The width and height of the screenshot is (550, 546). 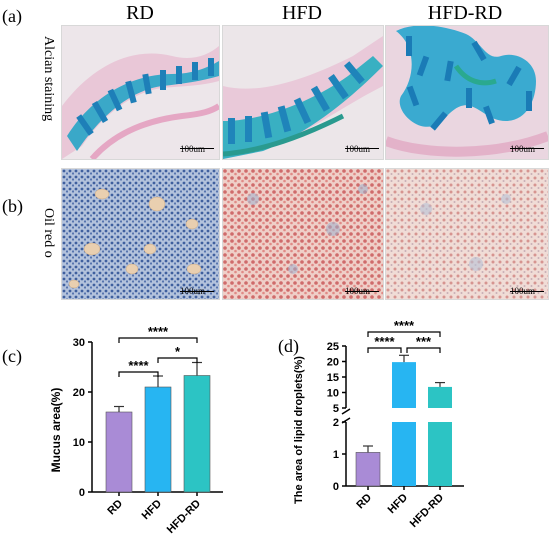 What do you see at coordinates (48, 79) in the screenshot?
I see `row-label-alcian: Alcian staining` at bounding box center [48, 79].